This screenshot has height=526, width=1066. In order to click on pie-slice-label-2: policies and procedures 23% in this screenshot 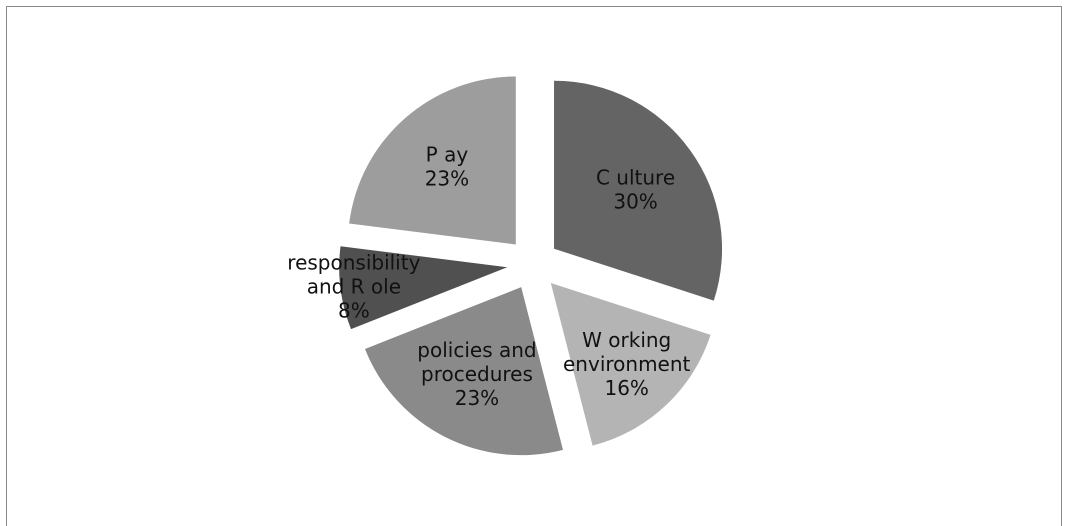, I will do `click(476, 374)`.